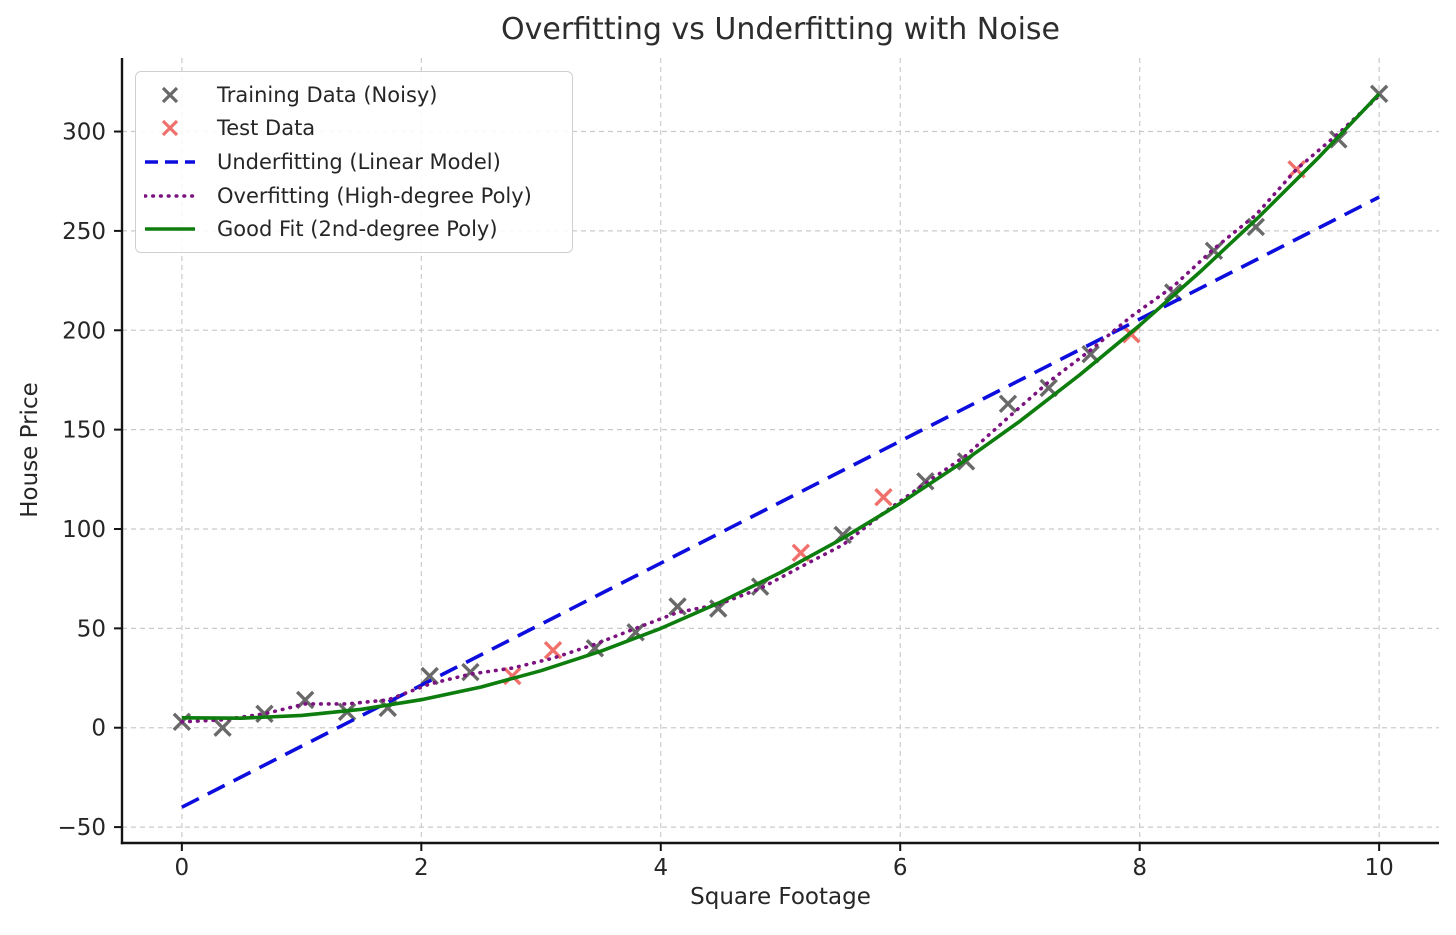  I want to click on legend-label: Test Data, so click(266, 128).